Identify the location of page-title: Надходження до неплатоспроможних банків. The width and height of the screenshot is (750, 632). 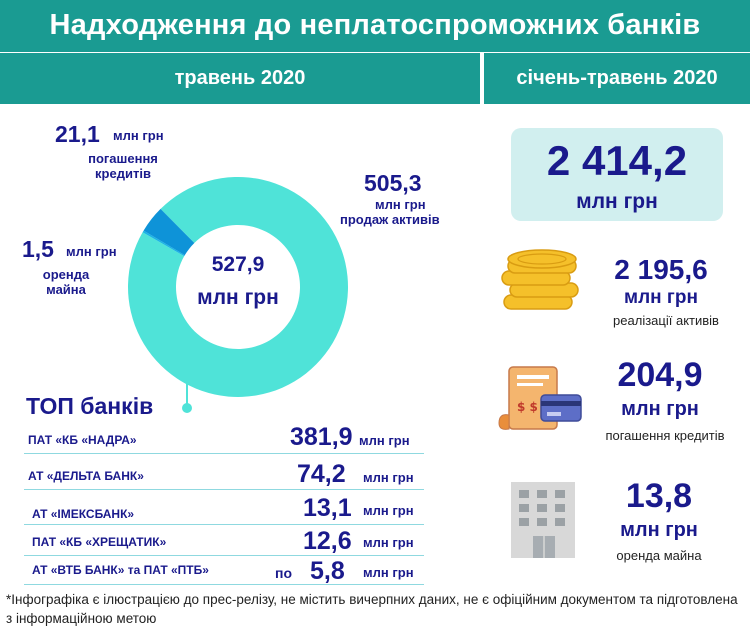
(375, 25).